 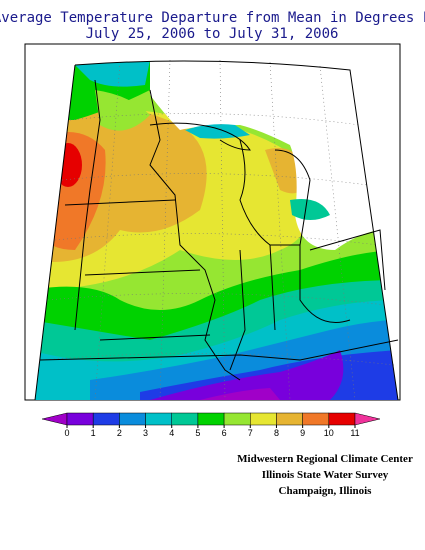 I want to click on colorbar-tick-label: 9, so click(x=302, y=433).